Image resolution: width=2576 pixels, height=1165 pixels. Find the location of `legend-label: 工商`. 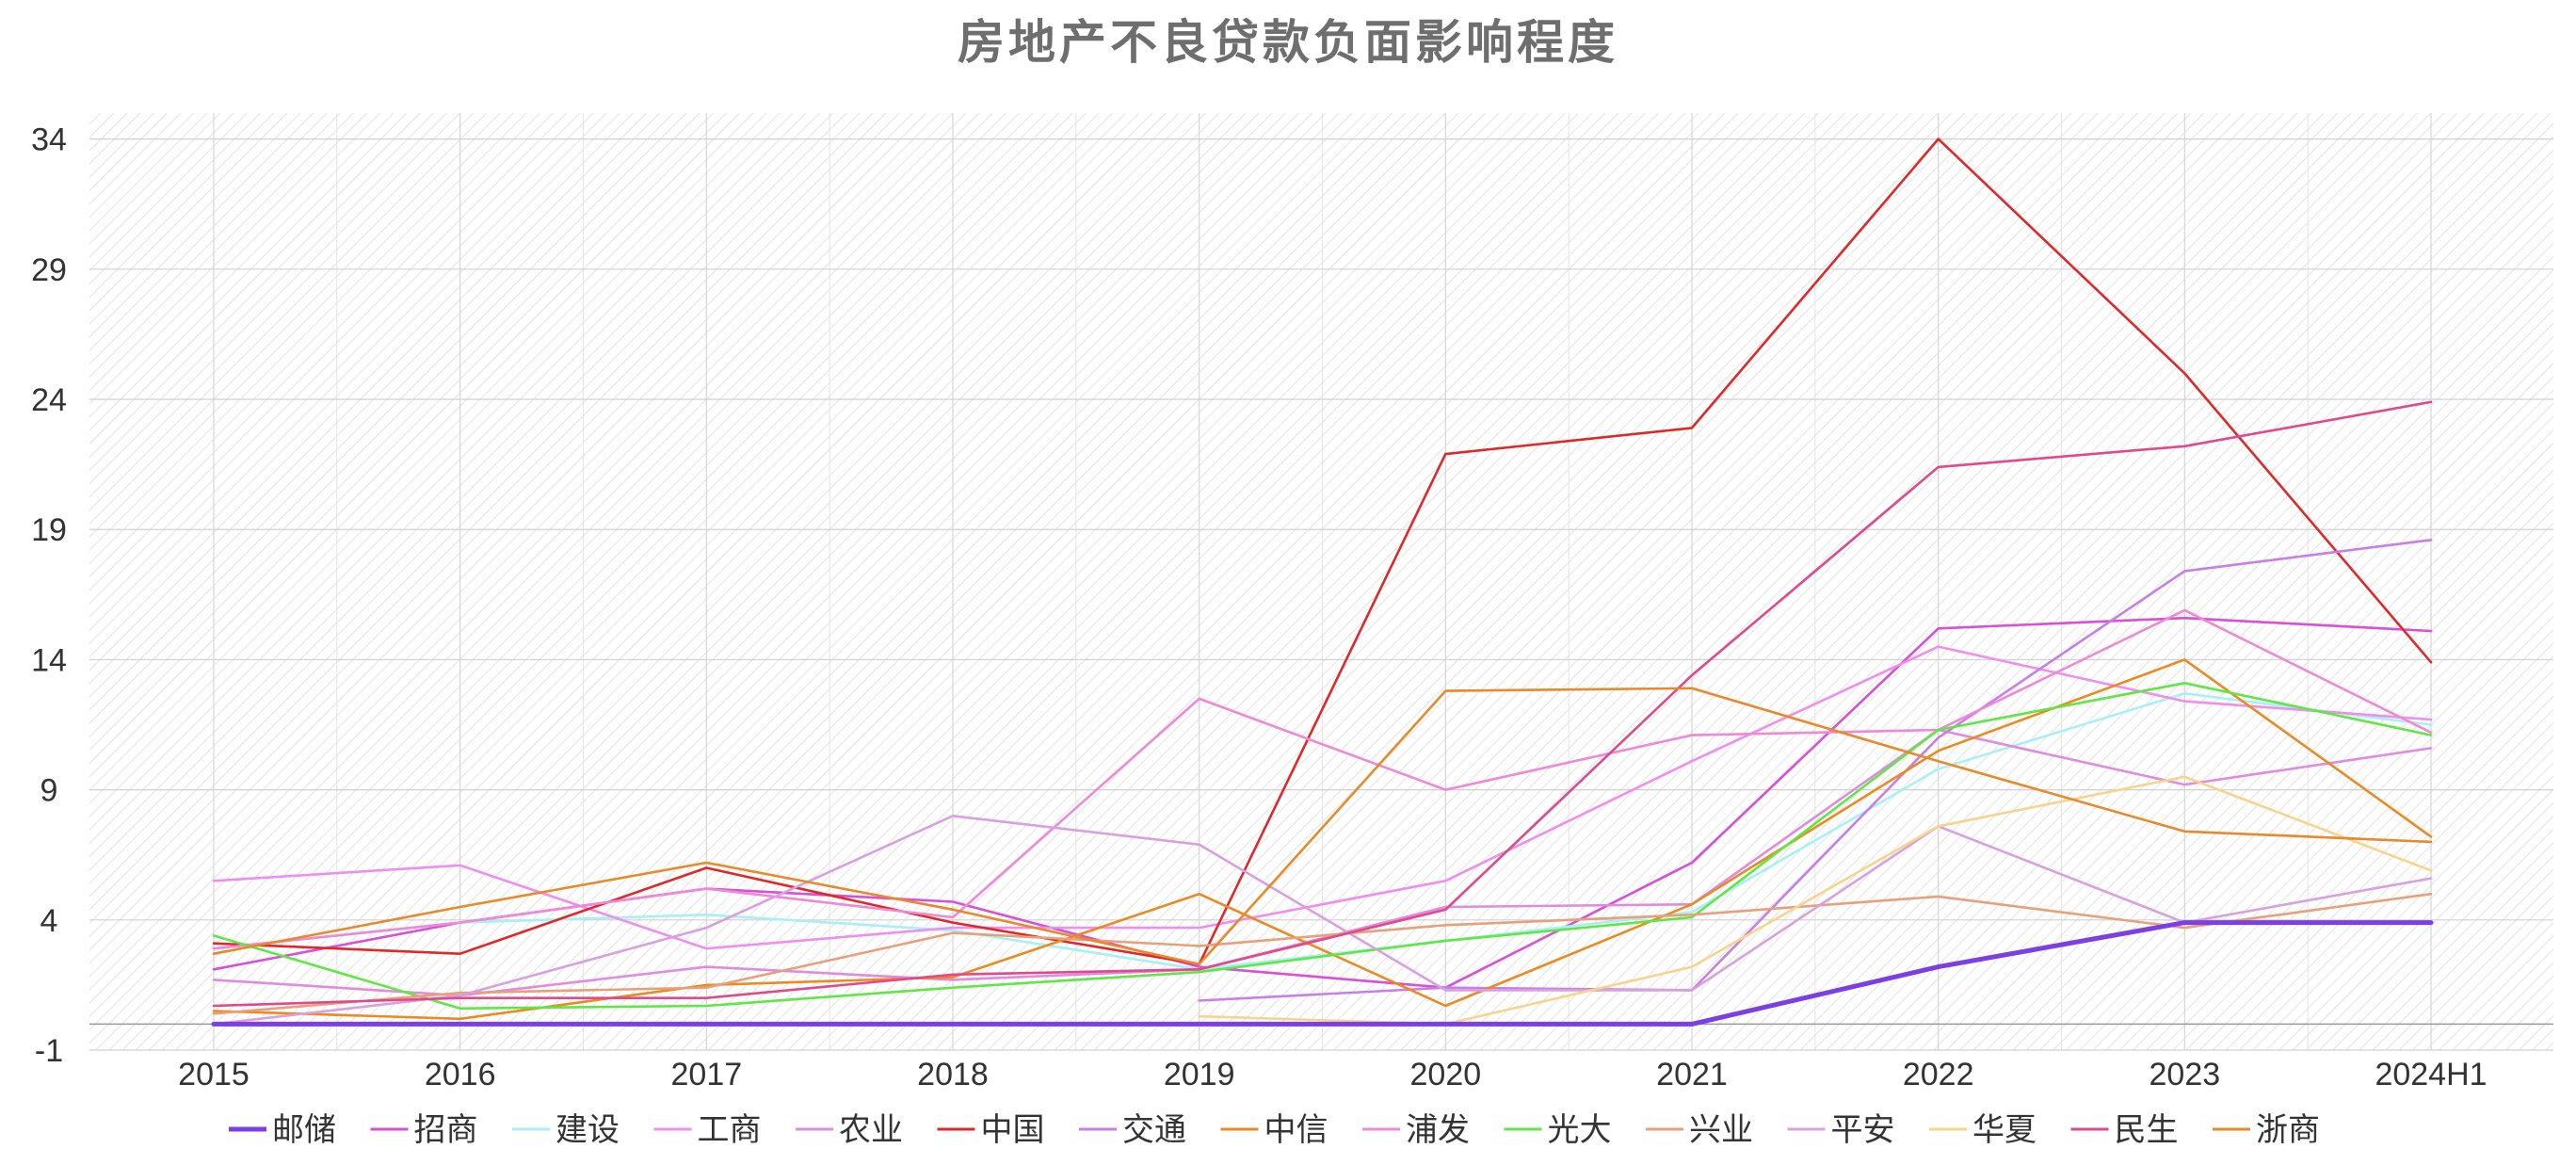

legend-label: 工商 is located at coordinates (730, 1130).